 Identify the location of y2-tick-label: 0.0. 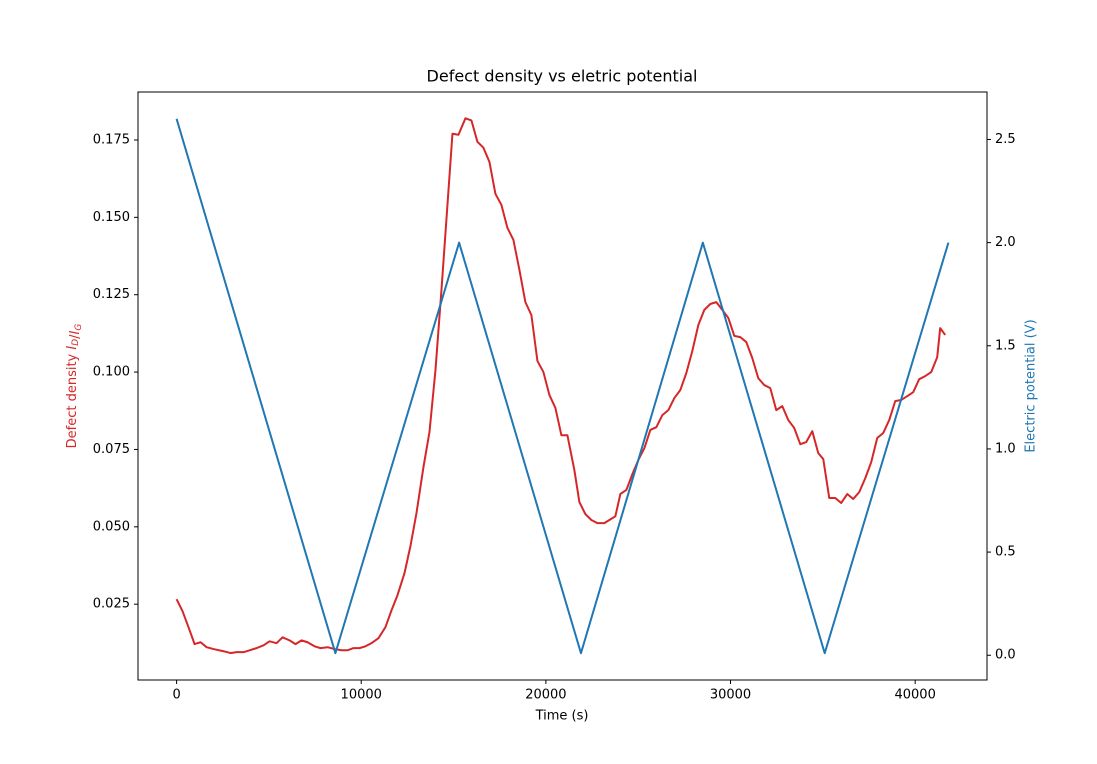
(1005, 655).